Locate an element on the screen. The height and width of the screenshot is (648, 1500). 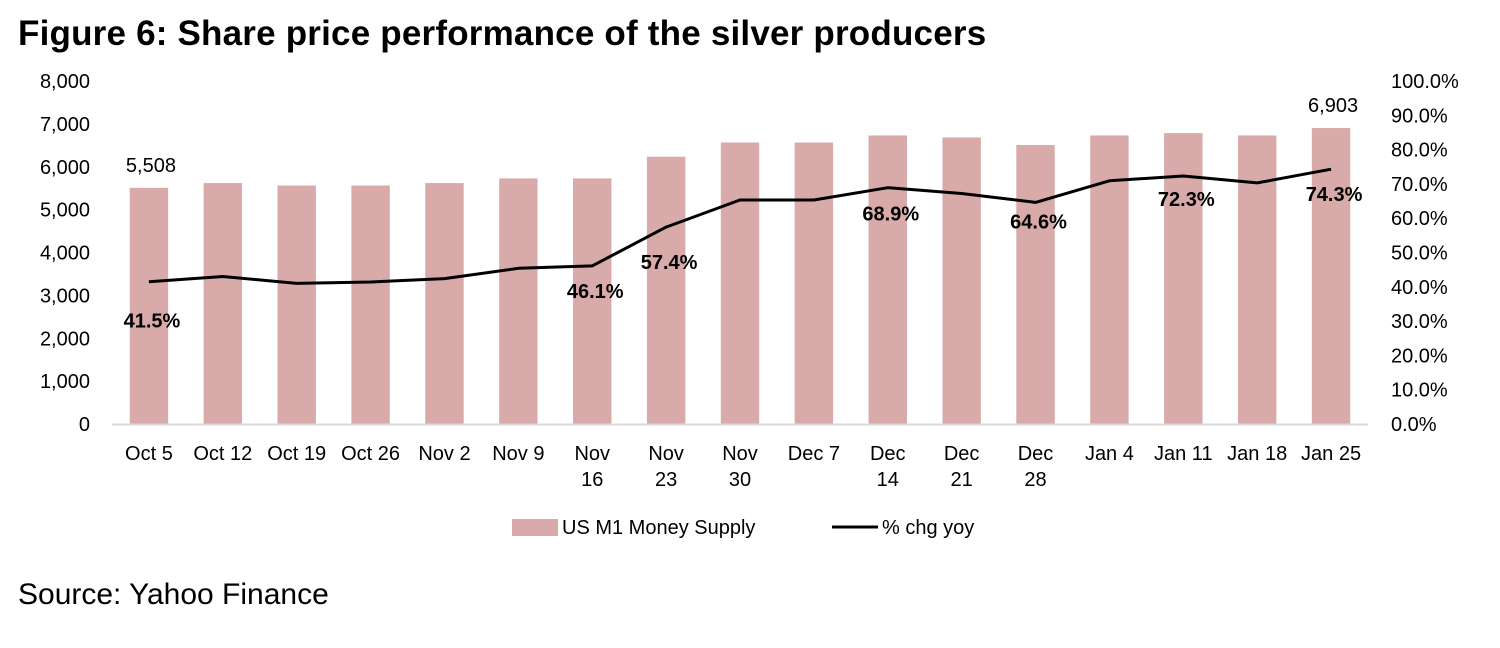
right-axis-tick-label: 60.0% is located at coordinates (1419, 219).